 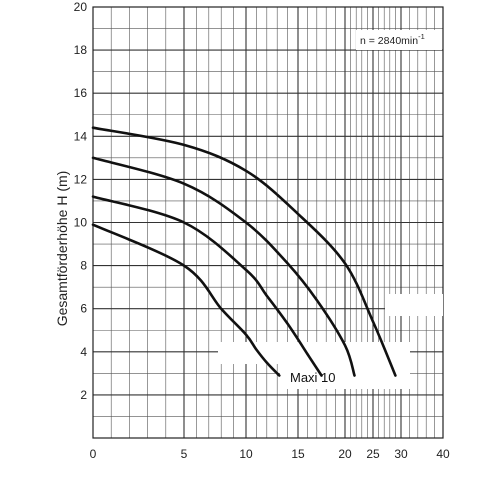 I want to click on y-tick-label: 12, so click(x=81, y=179).